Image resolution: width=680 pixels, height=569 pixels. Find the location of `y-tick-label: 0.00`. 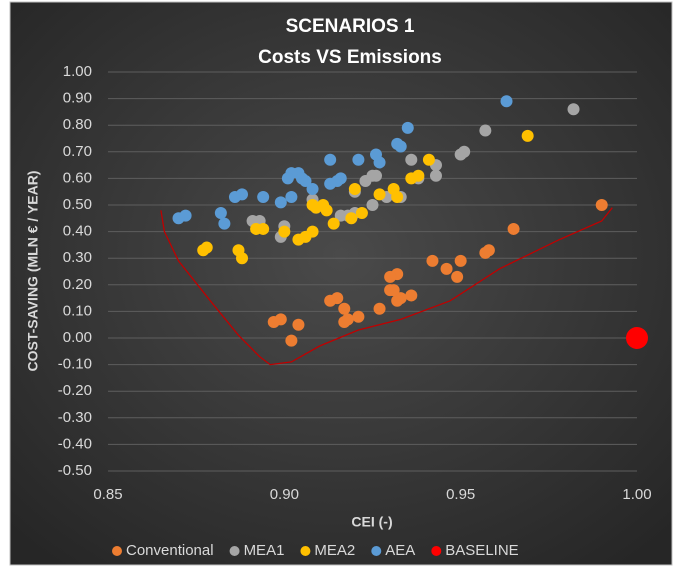

y-tick-label: 0.00 is located at coordinates (77, 337).